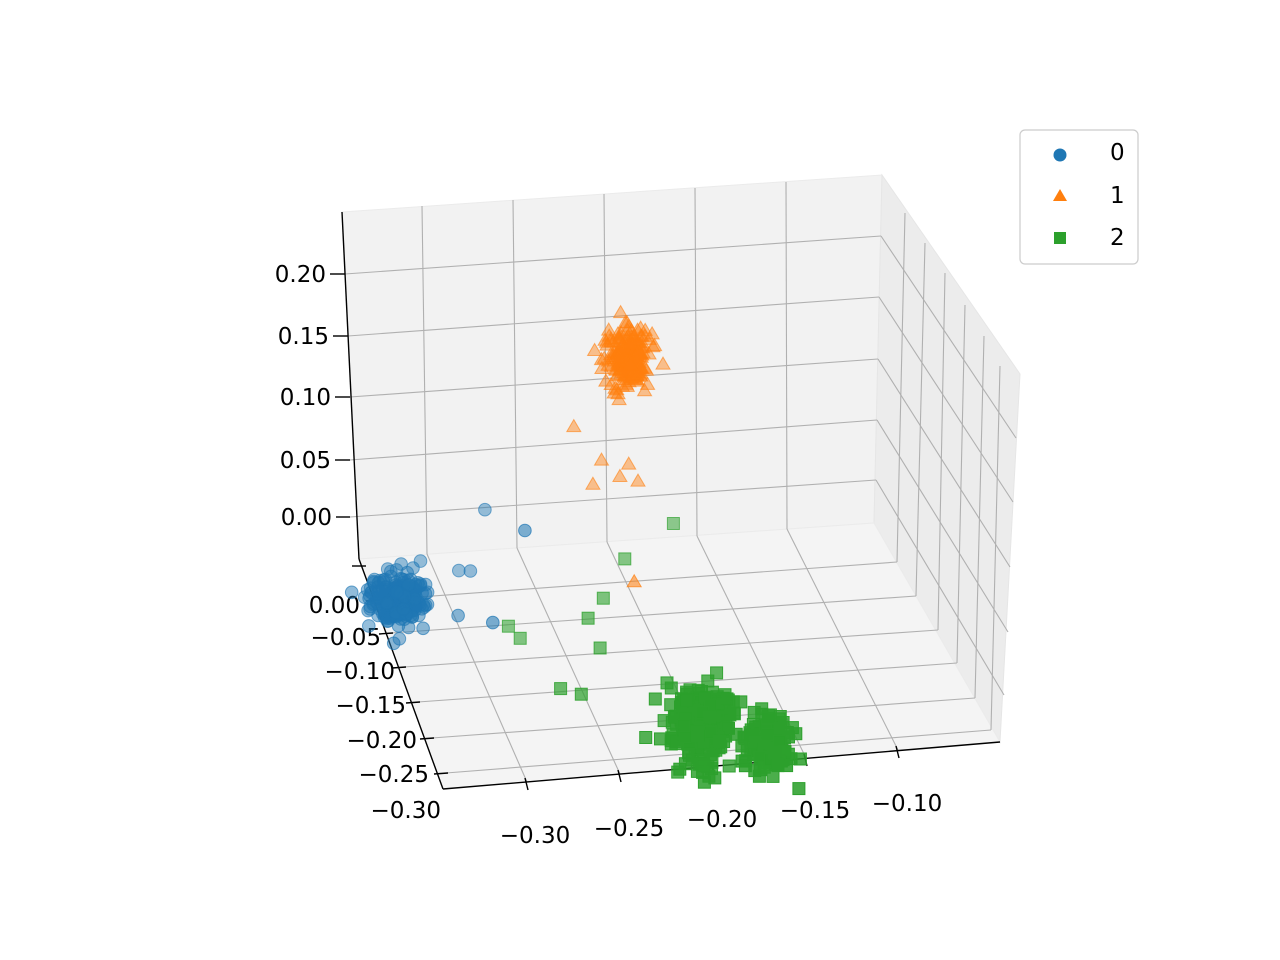 Image resolution: width=1280 pixels, height=960 pixels. What do you see at coordinates (535, 836) in the screenshot?
I see `x-tick-label: −0.30` at bounding box center [535, 836].